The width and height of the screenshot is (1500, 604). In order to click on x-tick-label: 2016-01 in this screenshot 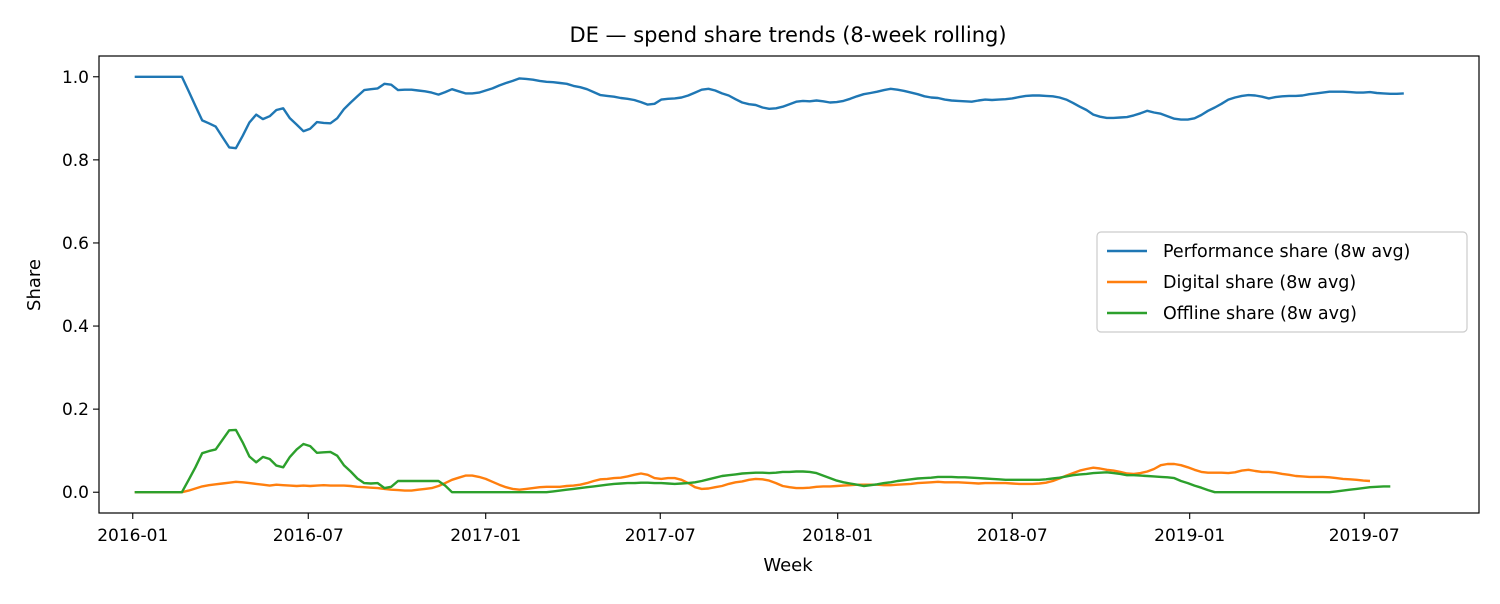, I will do `click(132, 536)`.